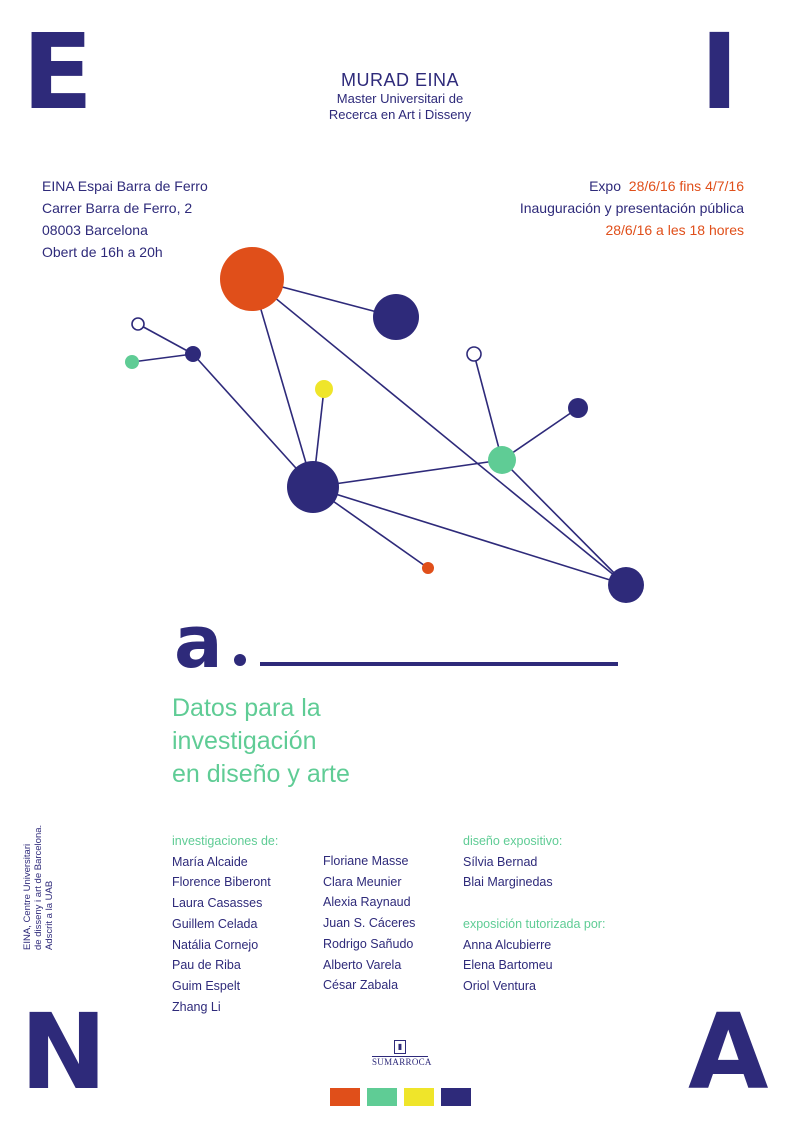  Describe the element at coordinates (382, 1097) in the screenshot. I see `swatch-green` at that location.